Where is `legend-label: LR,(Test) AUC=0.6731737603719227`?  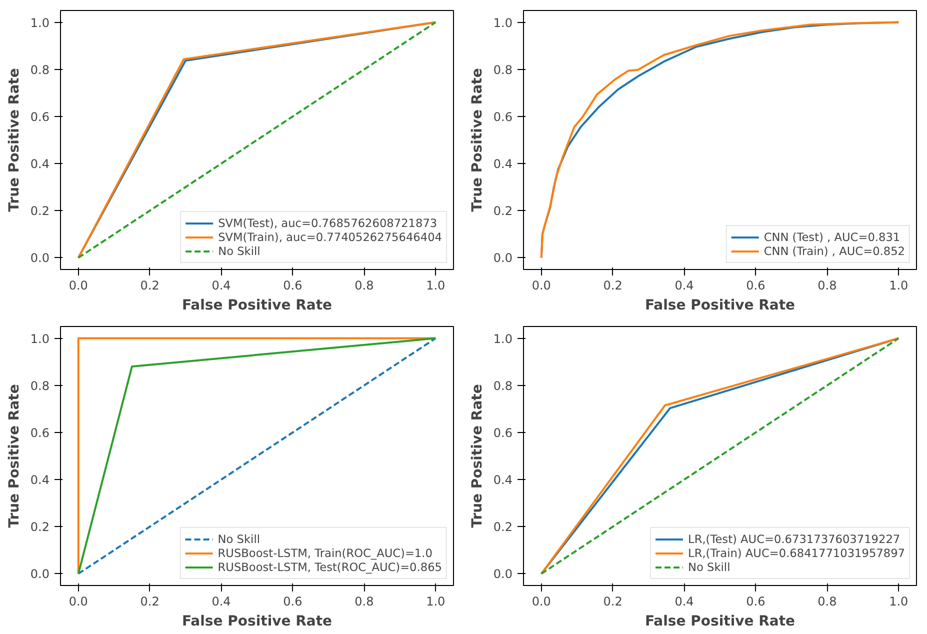
legend-label: LR,(Test) AUC=0.6731737603719227 is located at coordinates (794, 539).